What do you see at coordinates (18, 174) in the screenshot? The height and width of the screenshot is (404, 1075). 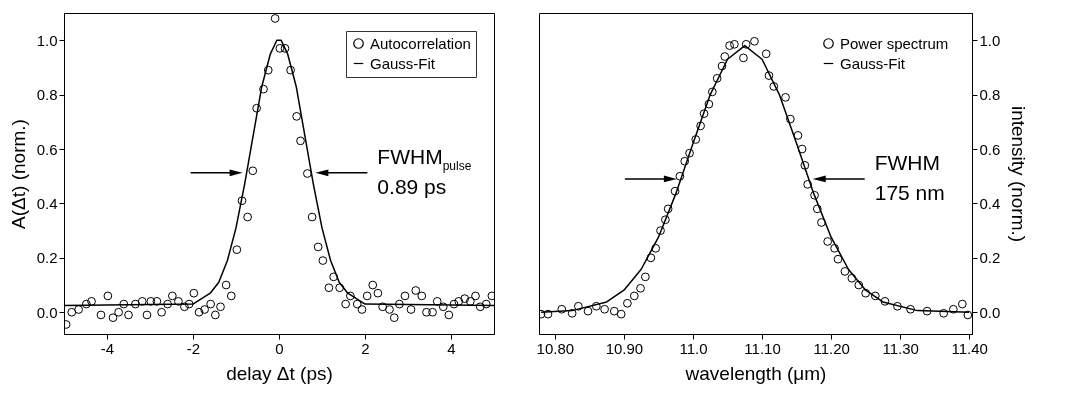 I see `y-axis-title: A(Δt) (norm.)` at bounding box center [18, 174].